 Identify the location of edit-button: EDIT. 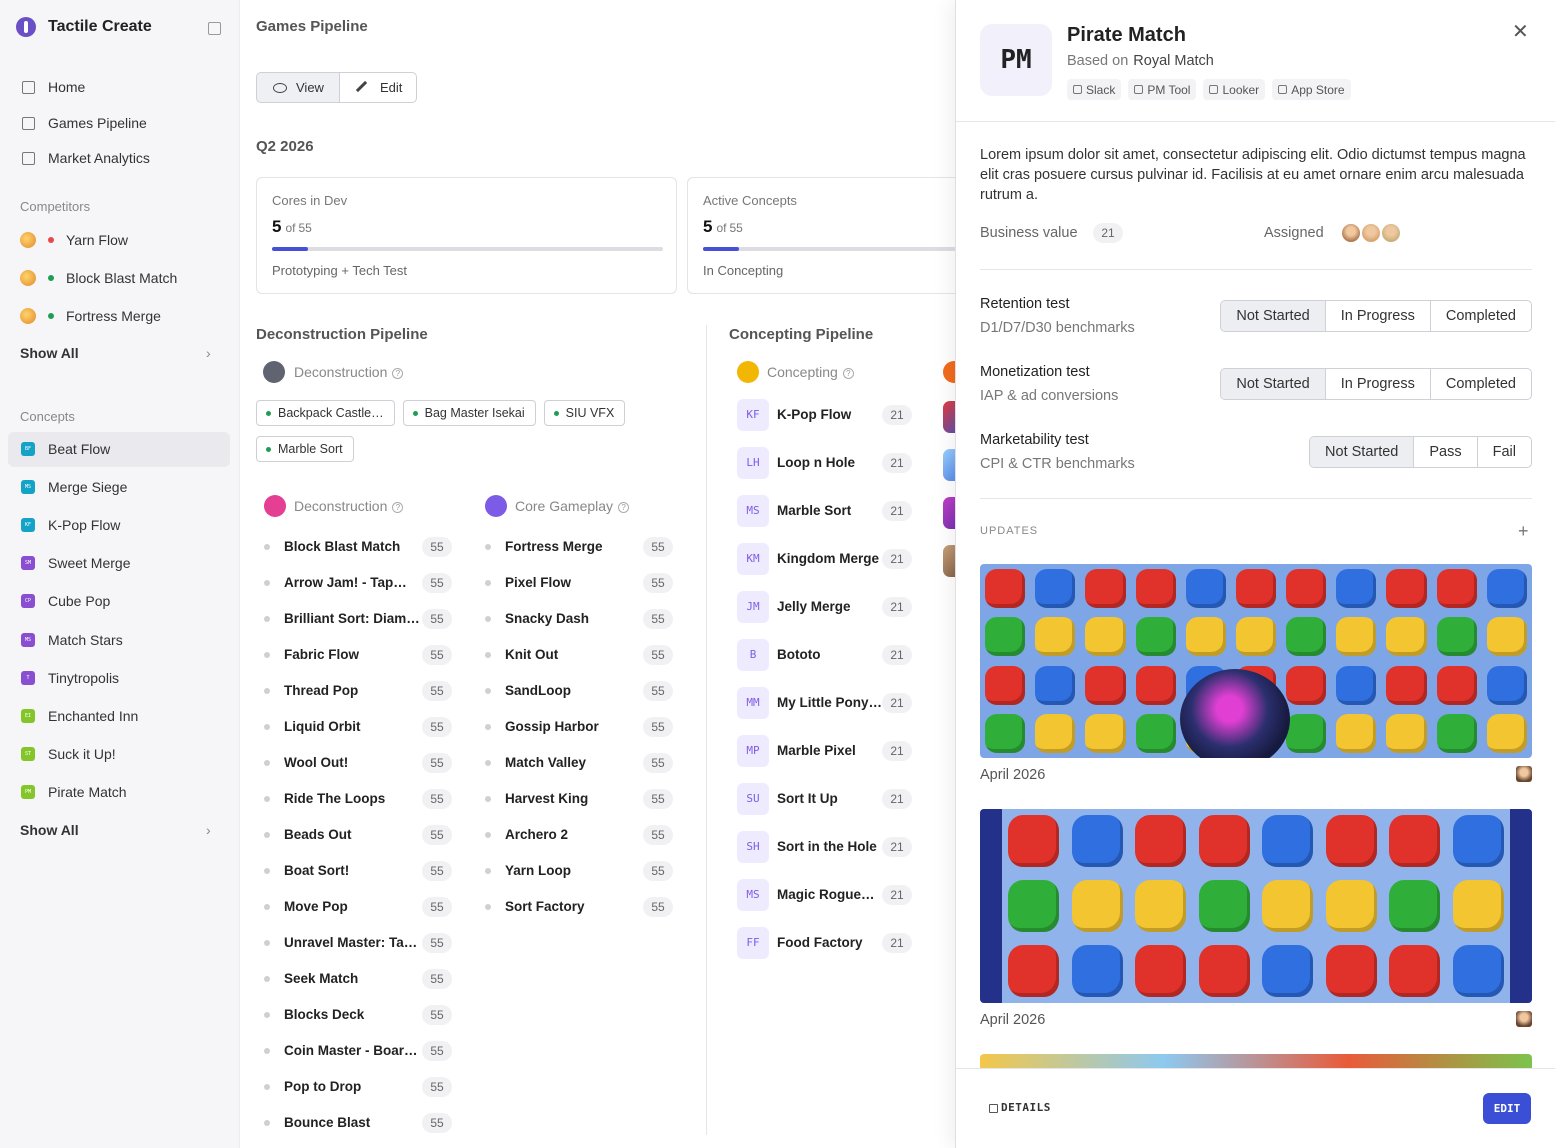
(1507, 1108).